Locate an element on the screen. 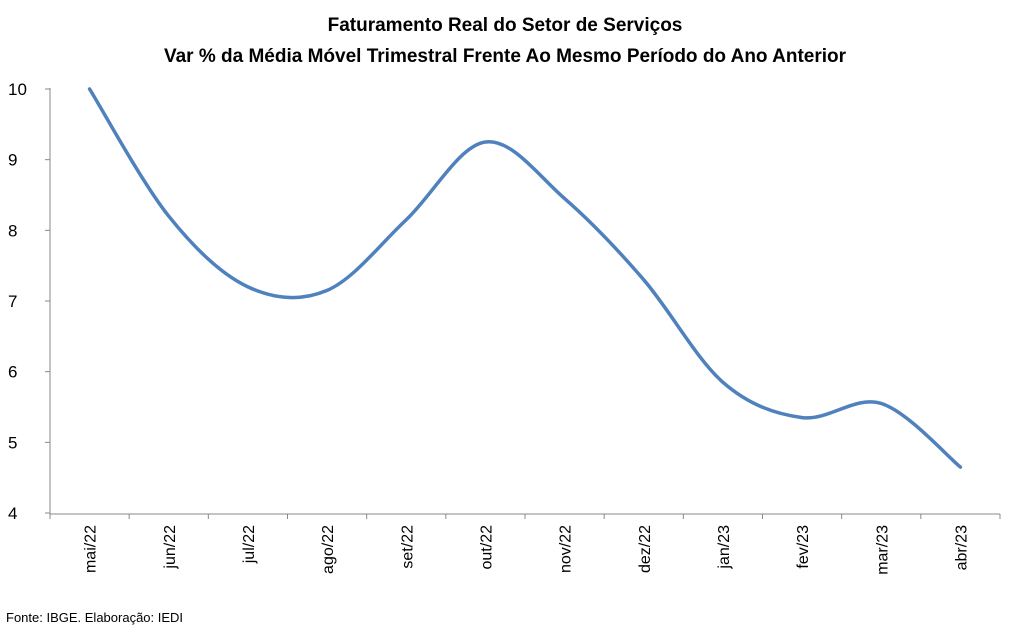 This screenshot has width=1013, height=637. x-tick-label: out/22 is located at coordinates (486, 547).